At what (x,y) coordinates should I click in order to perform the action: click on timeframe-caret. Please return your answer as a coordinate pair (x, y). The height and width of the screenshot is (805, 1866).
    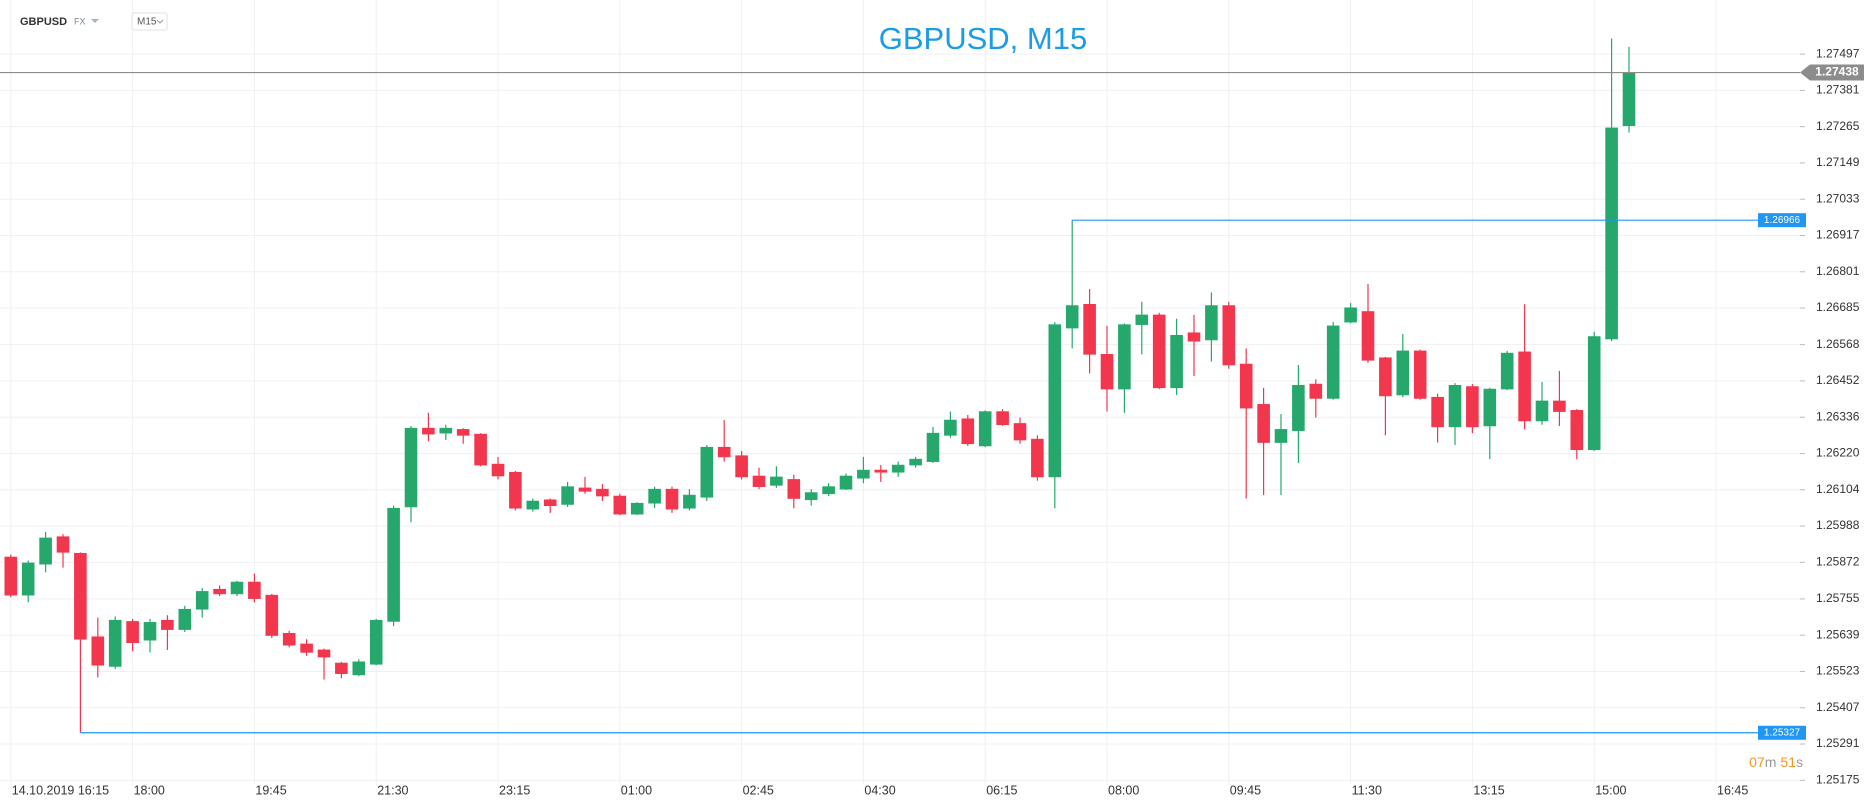
    Looking at the image, I should click on (160, 21).